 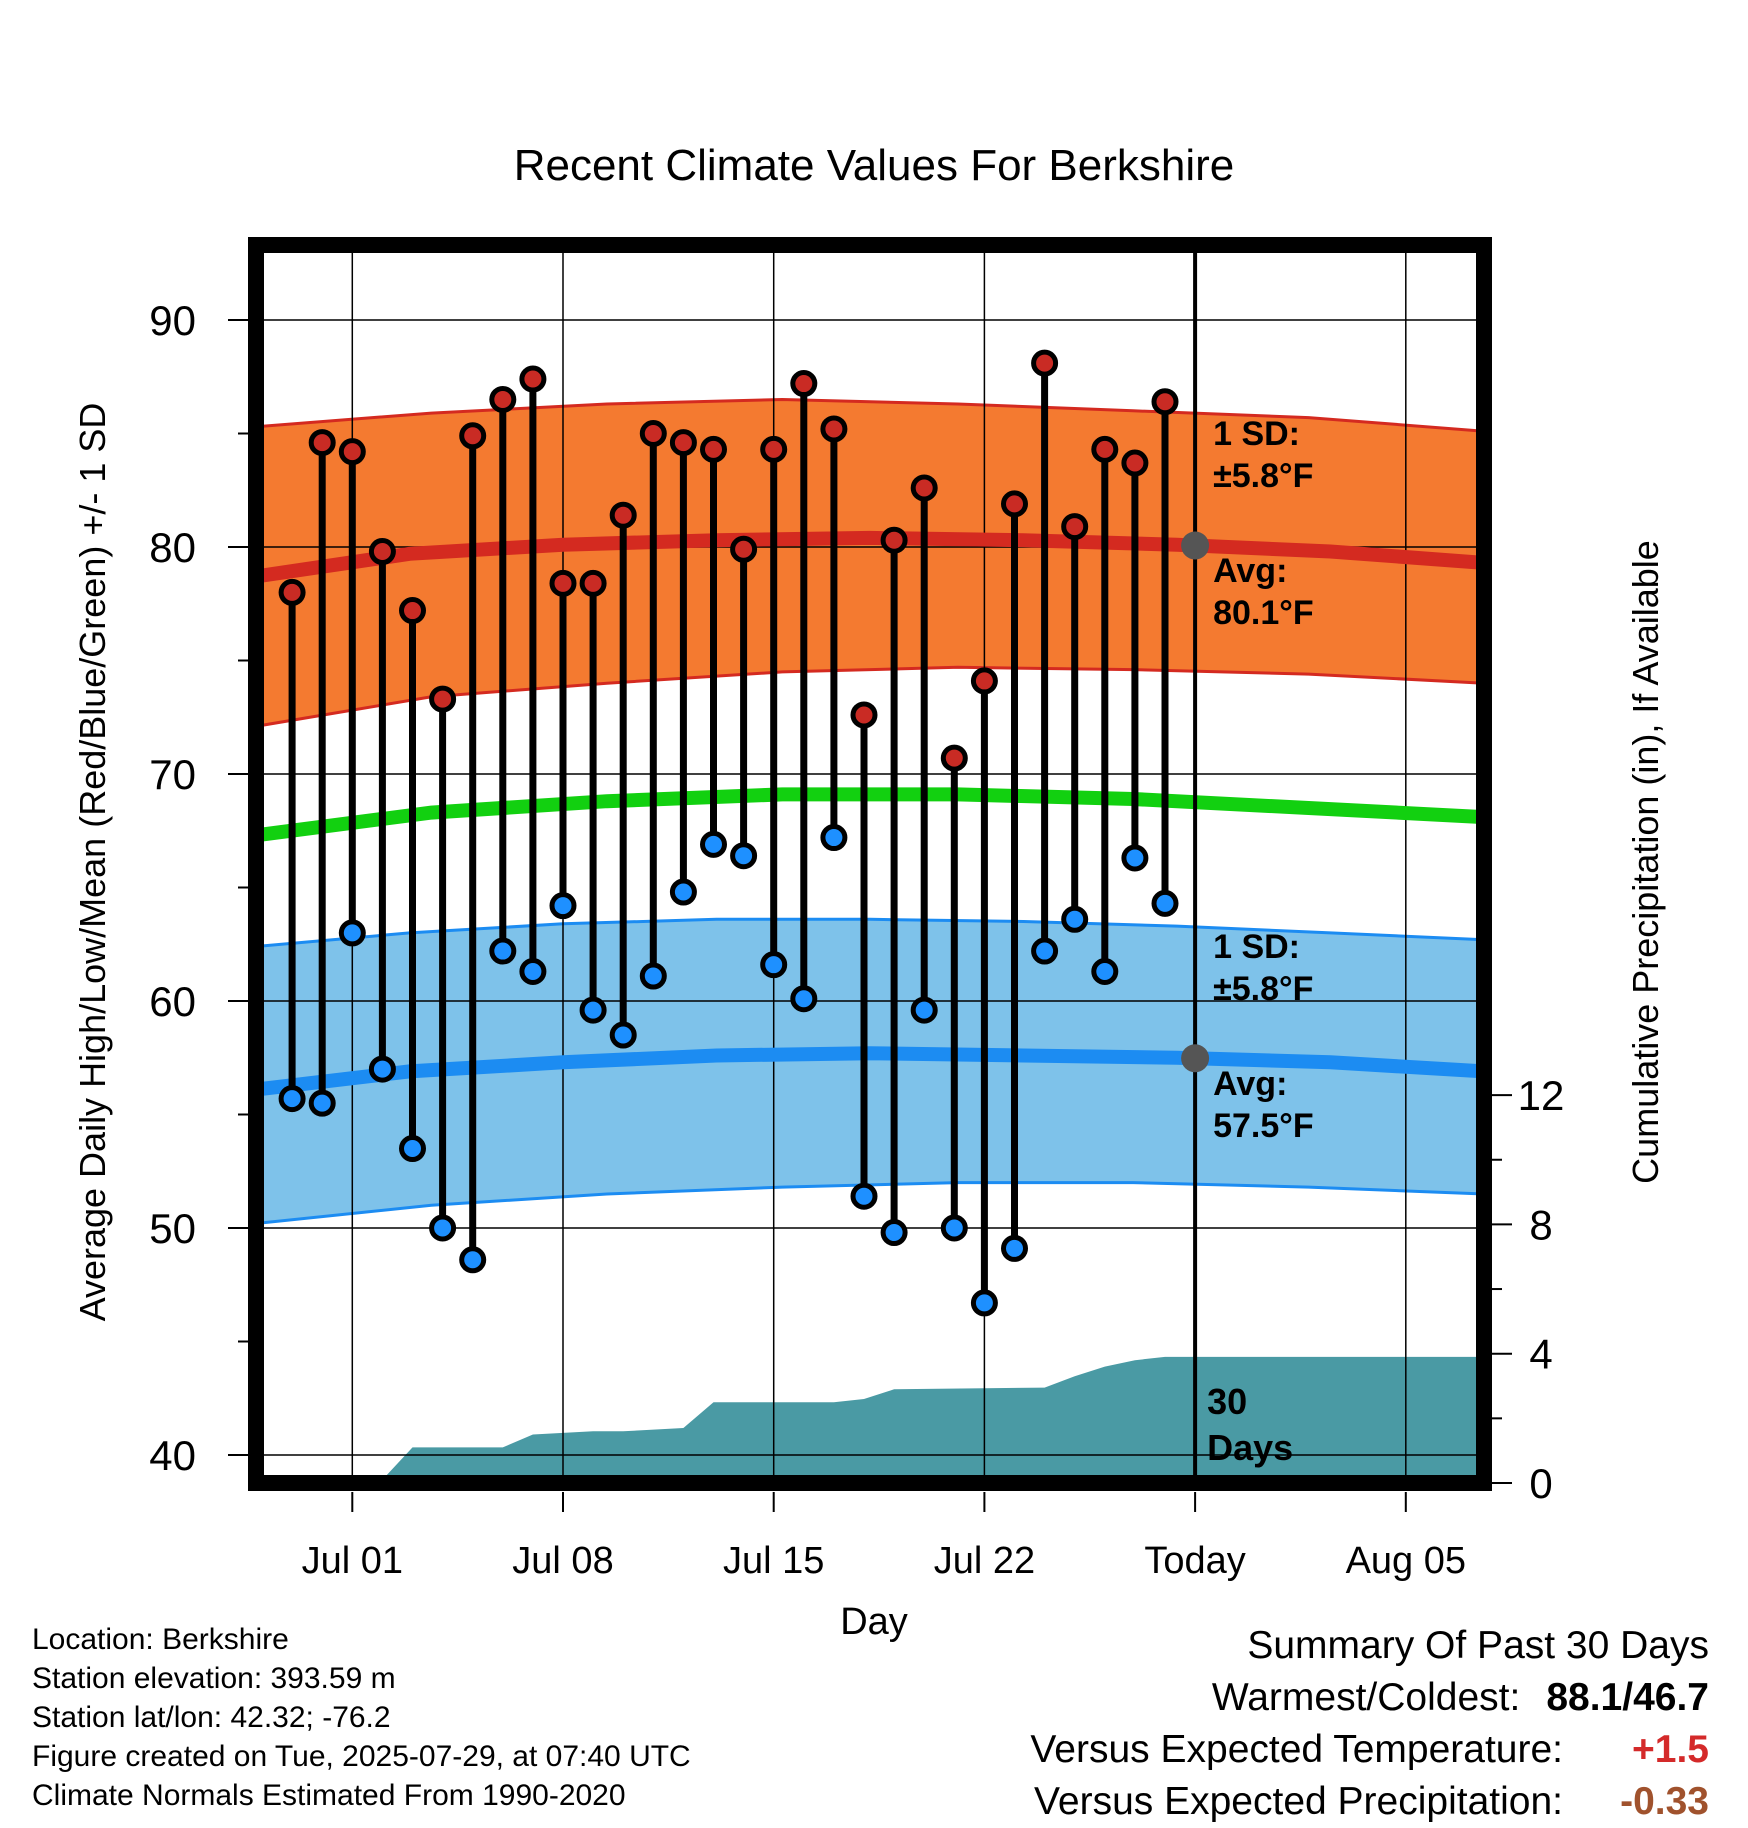 What do you see at coordinates (1263, 1126) in the screenshot?
I see `low-avg-annotation: 57.5°F` at bounding box center [1263, 1126].